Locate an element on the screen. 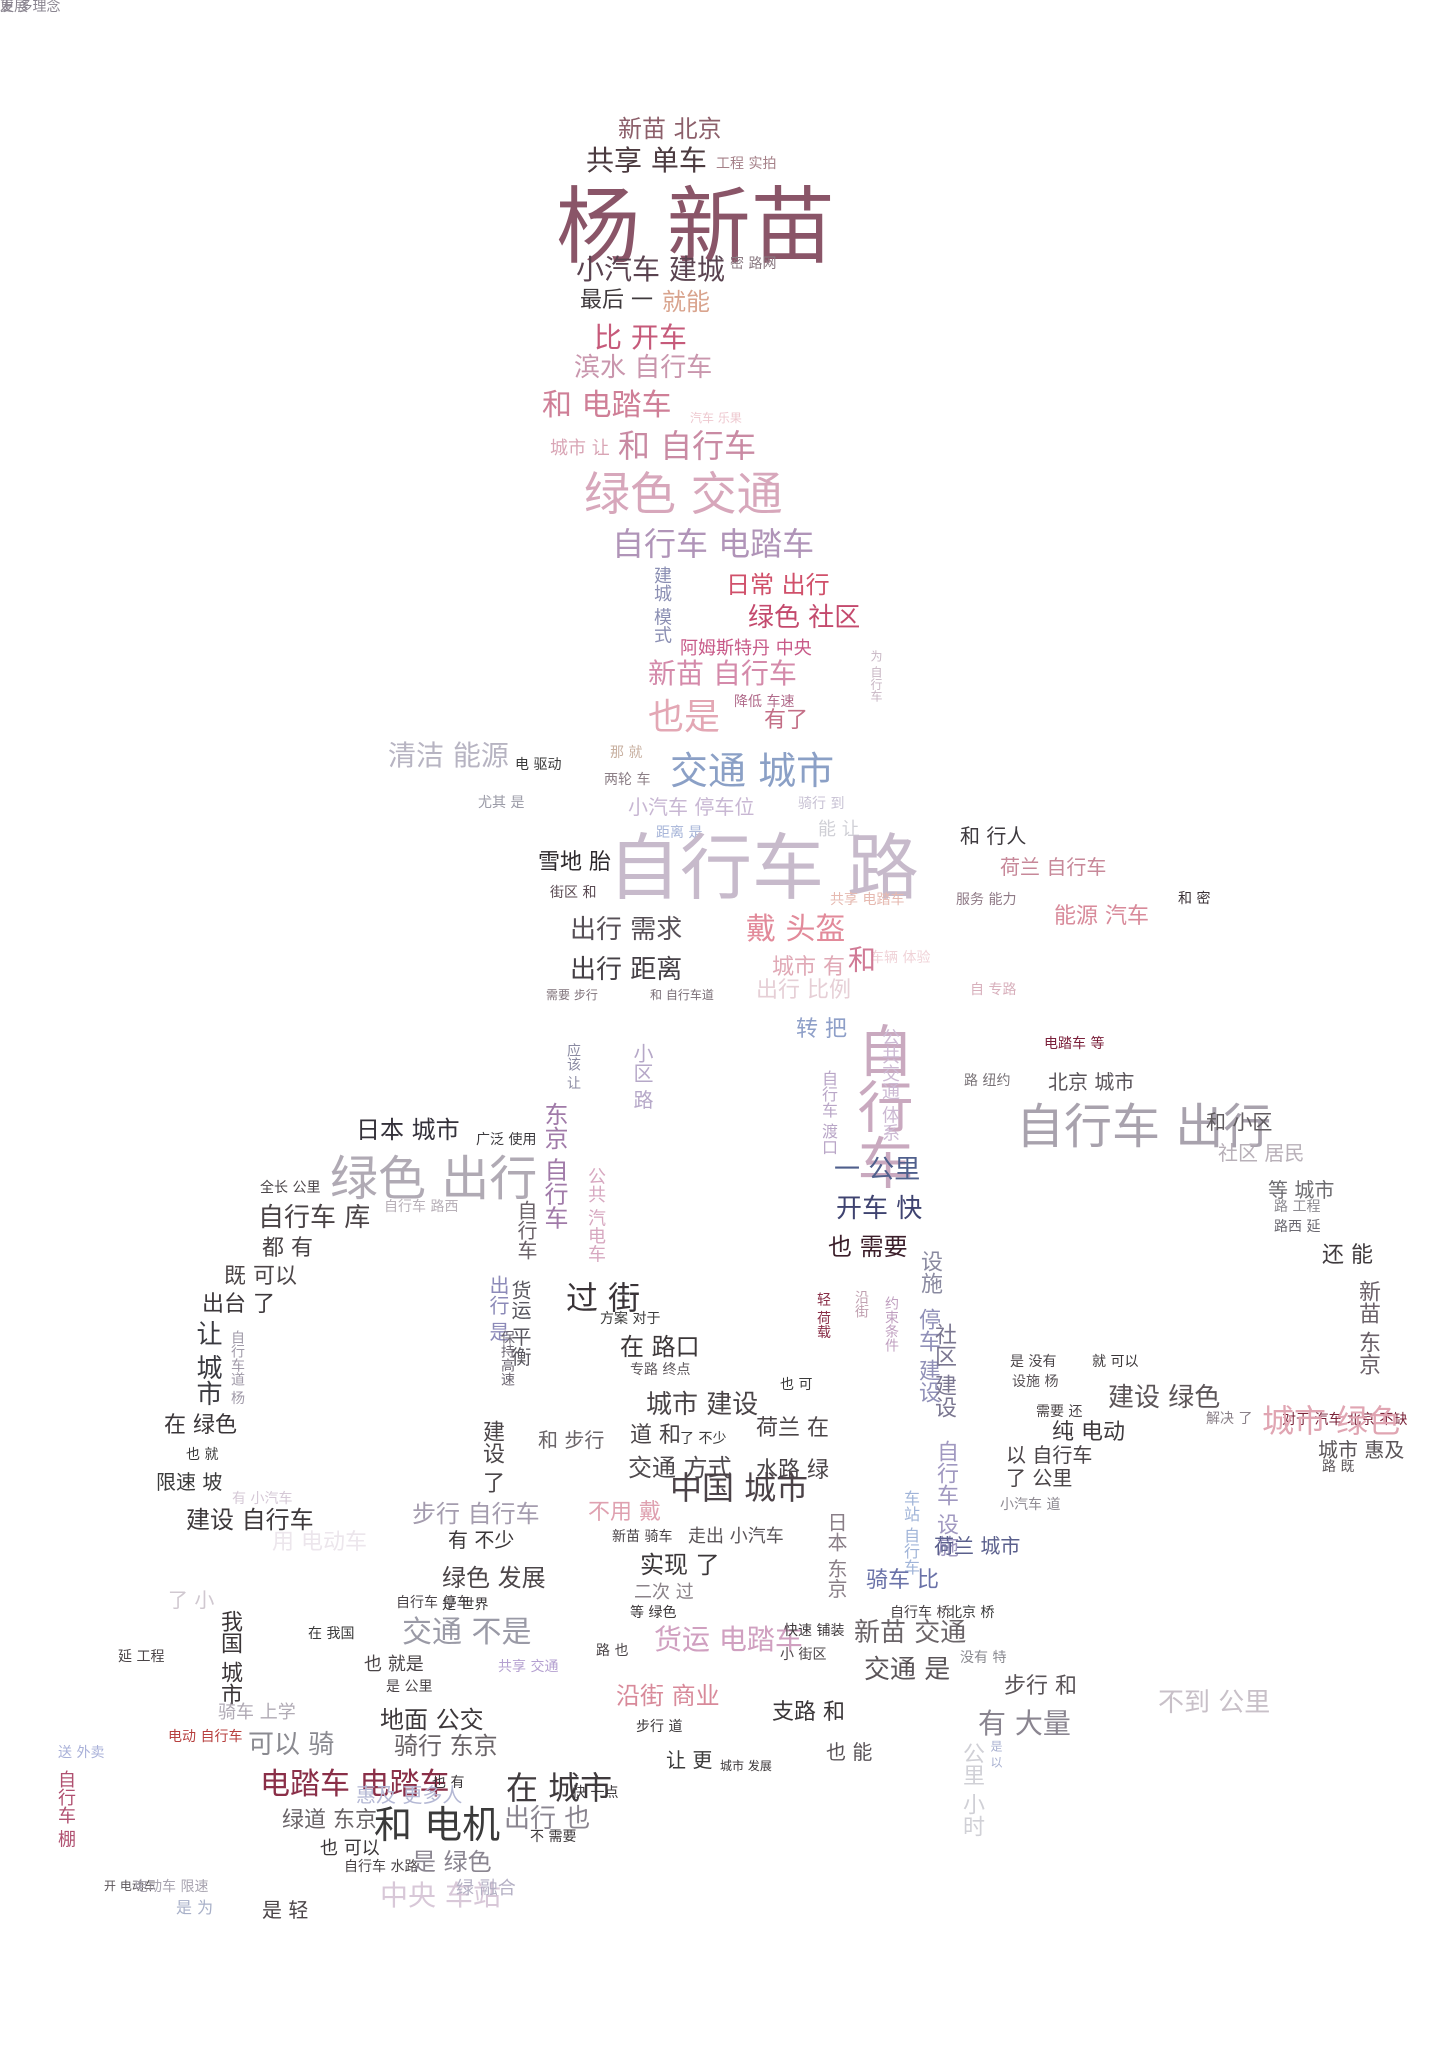 The width and height of the screenshot is (1446, 2046). cloud-word: 路 既 is located at coordinates (1338, 1467).